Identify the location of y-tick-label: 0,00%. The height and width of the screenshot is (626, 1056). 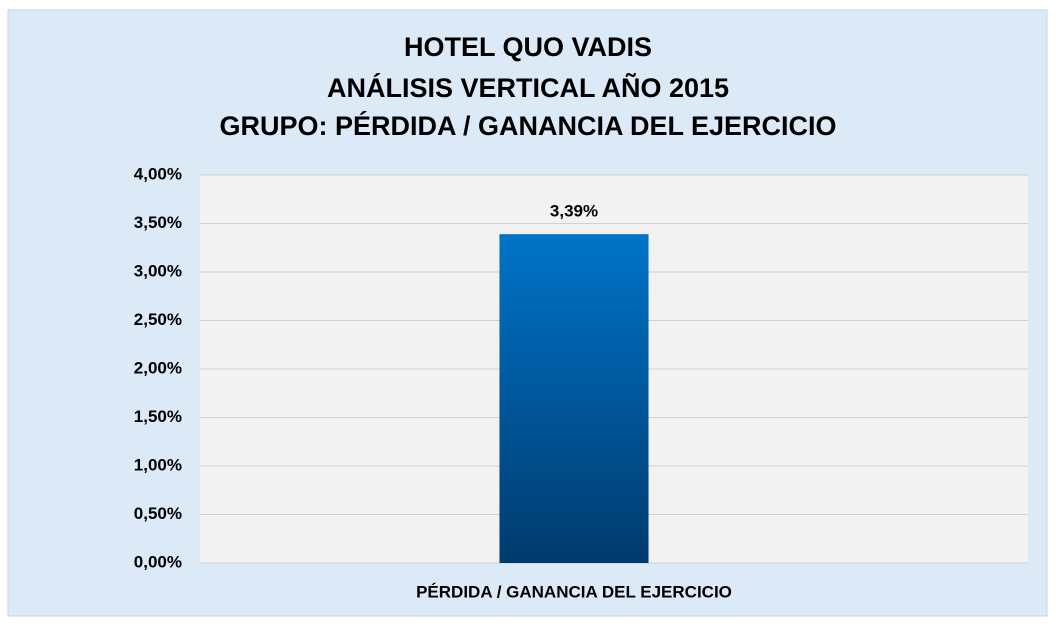
(158, 561).